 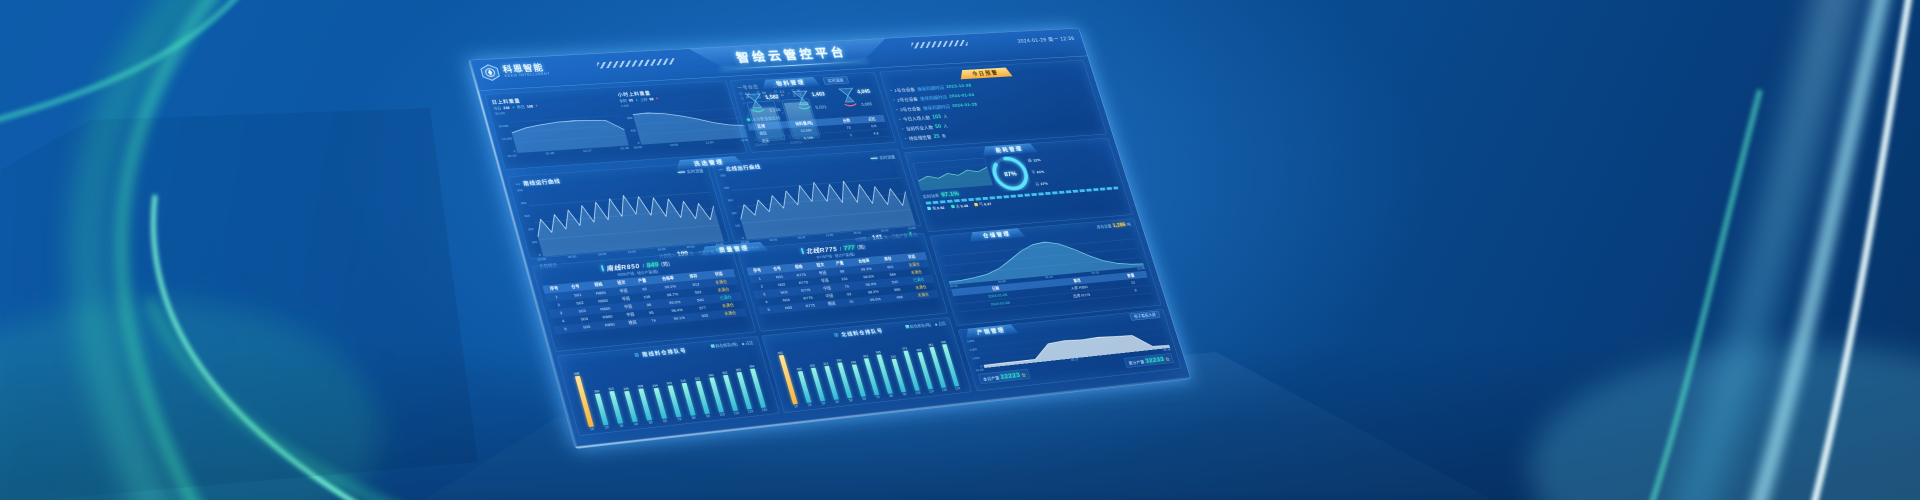 What do you see at coordinates (523, 203) in the screenshot?
I see `axis-label: 400` at bounding box center [523, 203].